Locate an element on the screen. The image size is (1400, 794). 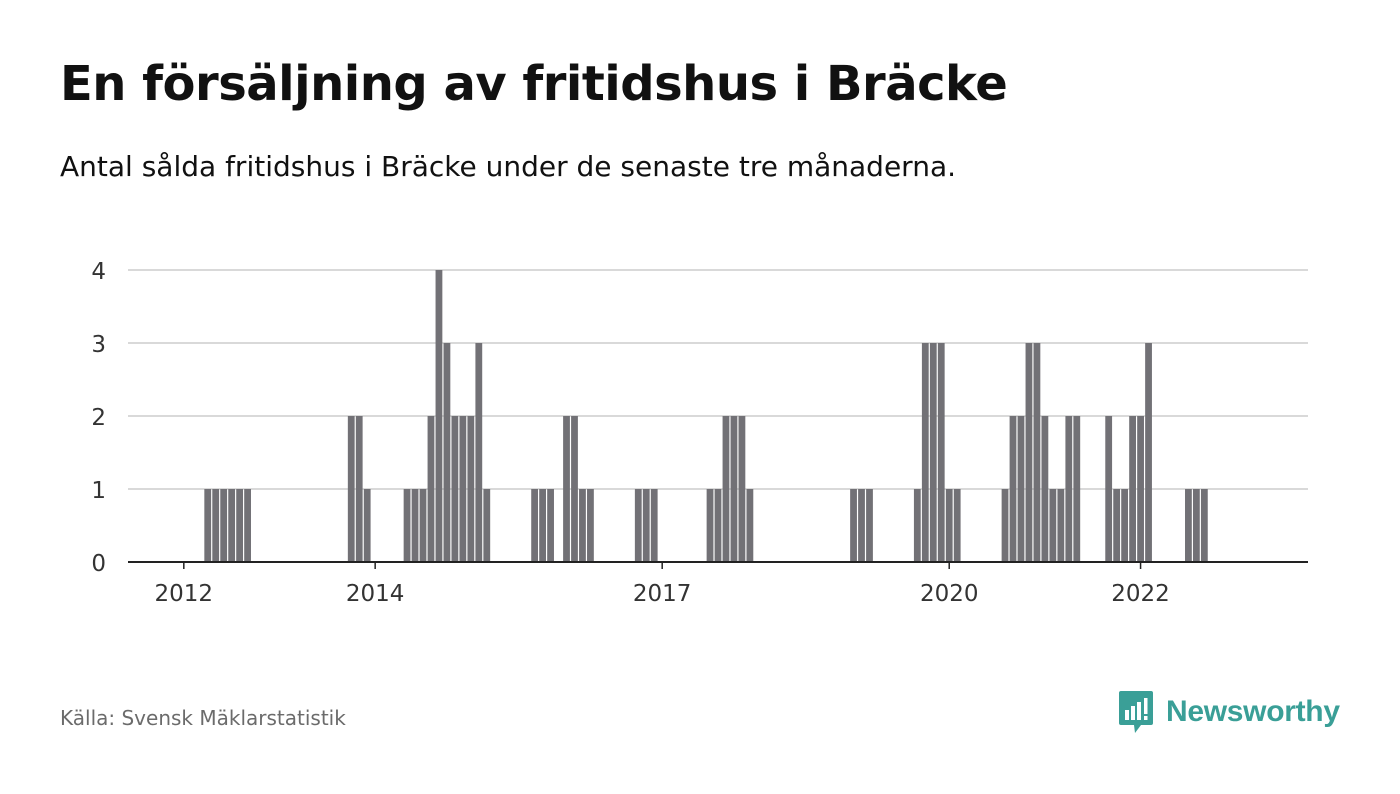
y-axis-ticks: 0 1 2 3 4 is located at coordinates (98, 418).